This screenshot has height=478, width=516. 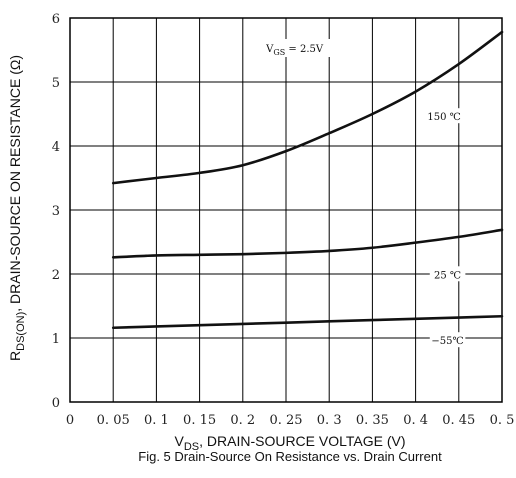 I want to click on x-tick-label-7: 0. 35, so click(x=372, y=420).